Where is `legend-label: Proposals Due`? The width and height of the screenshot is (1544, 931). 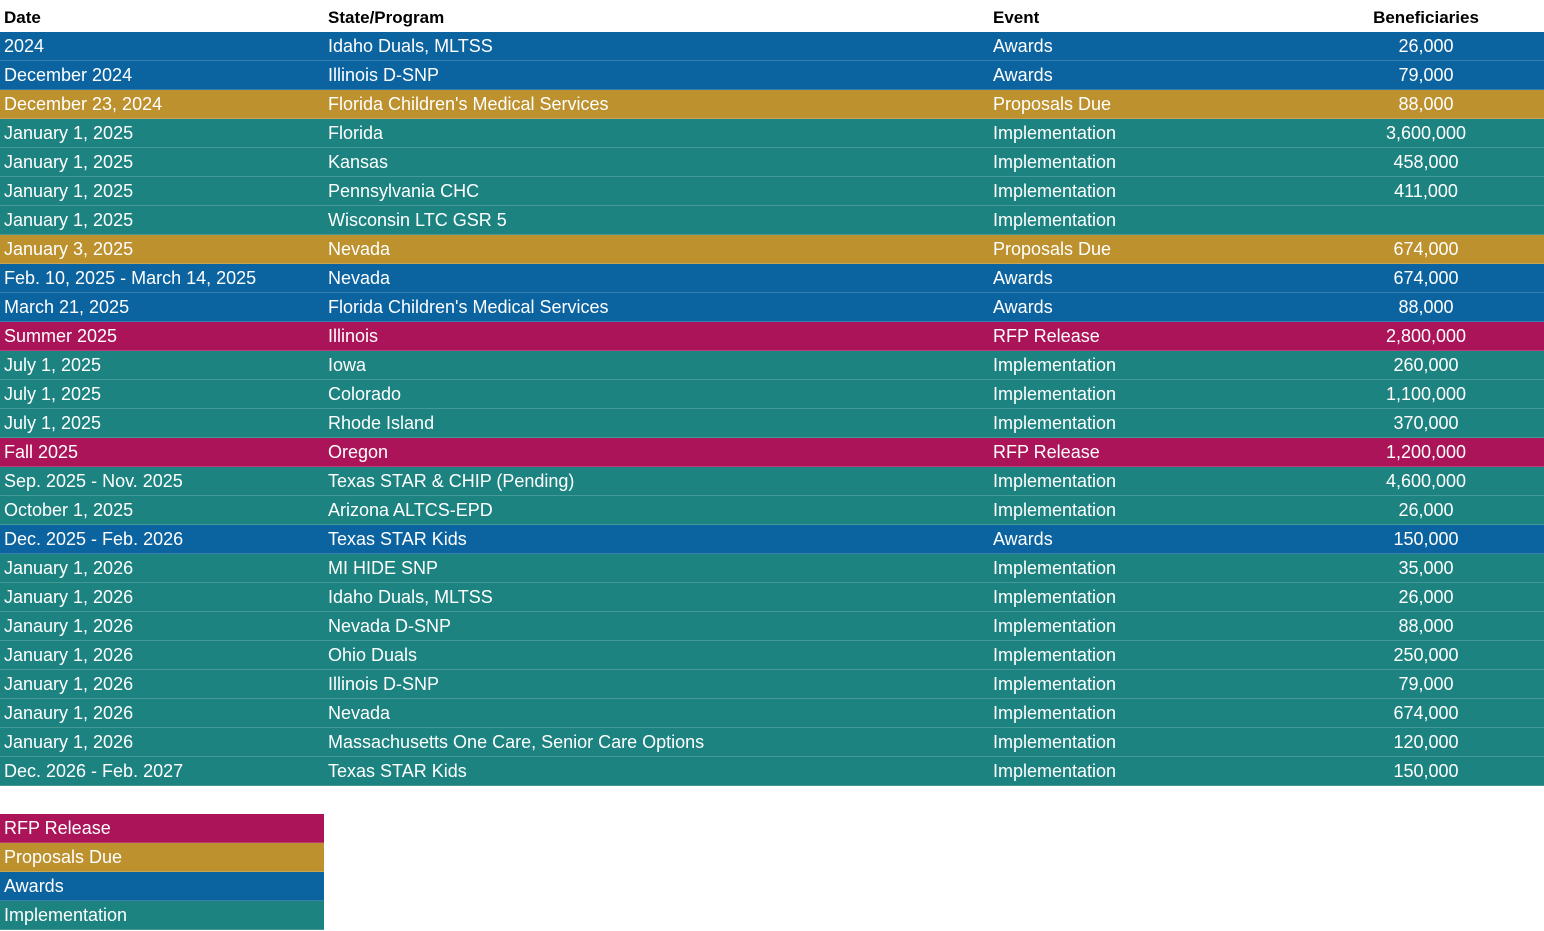
legend-label: Proposals Due is located at coordinates (63, 857).